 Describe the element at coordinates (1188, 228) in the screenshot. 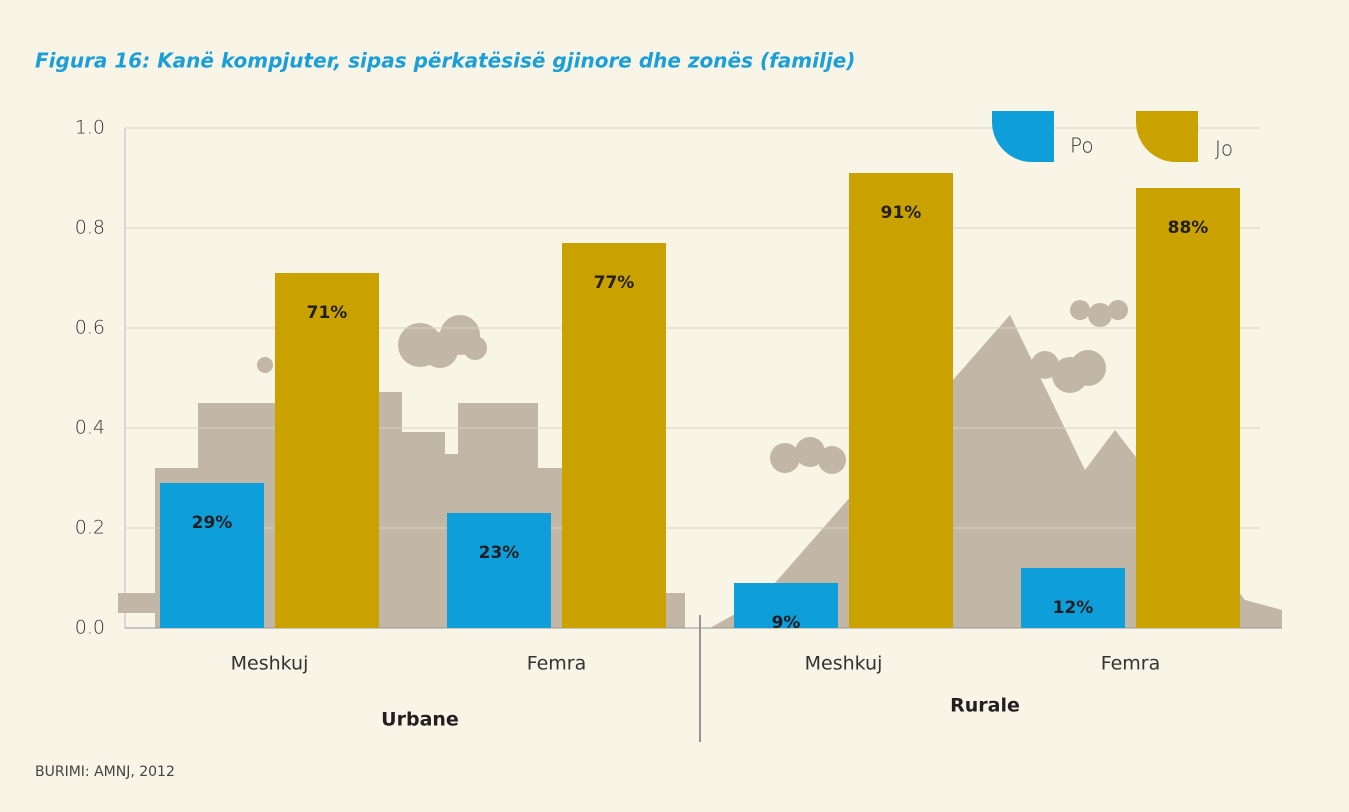

I see `value-label: 88%` at that location.